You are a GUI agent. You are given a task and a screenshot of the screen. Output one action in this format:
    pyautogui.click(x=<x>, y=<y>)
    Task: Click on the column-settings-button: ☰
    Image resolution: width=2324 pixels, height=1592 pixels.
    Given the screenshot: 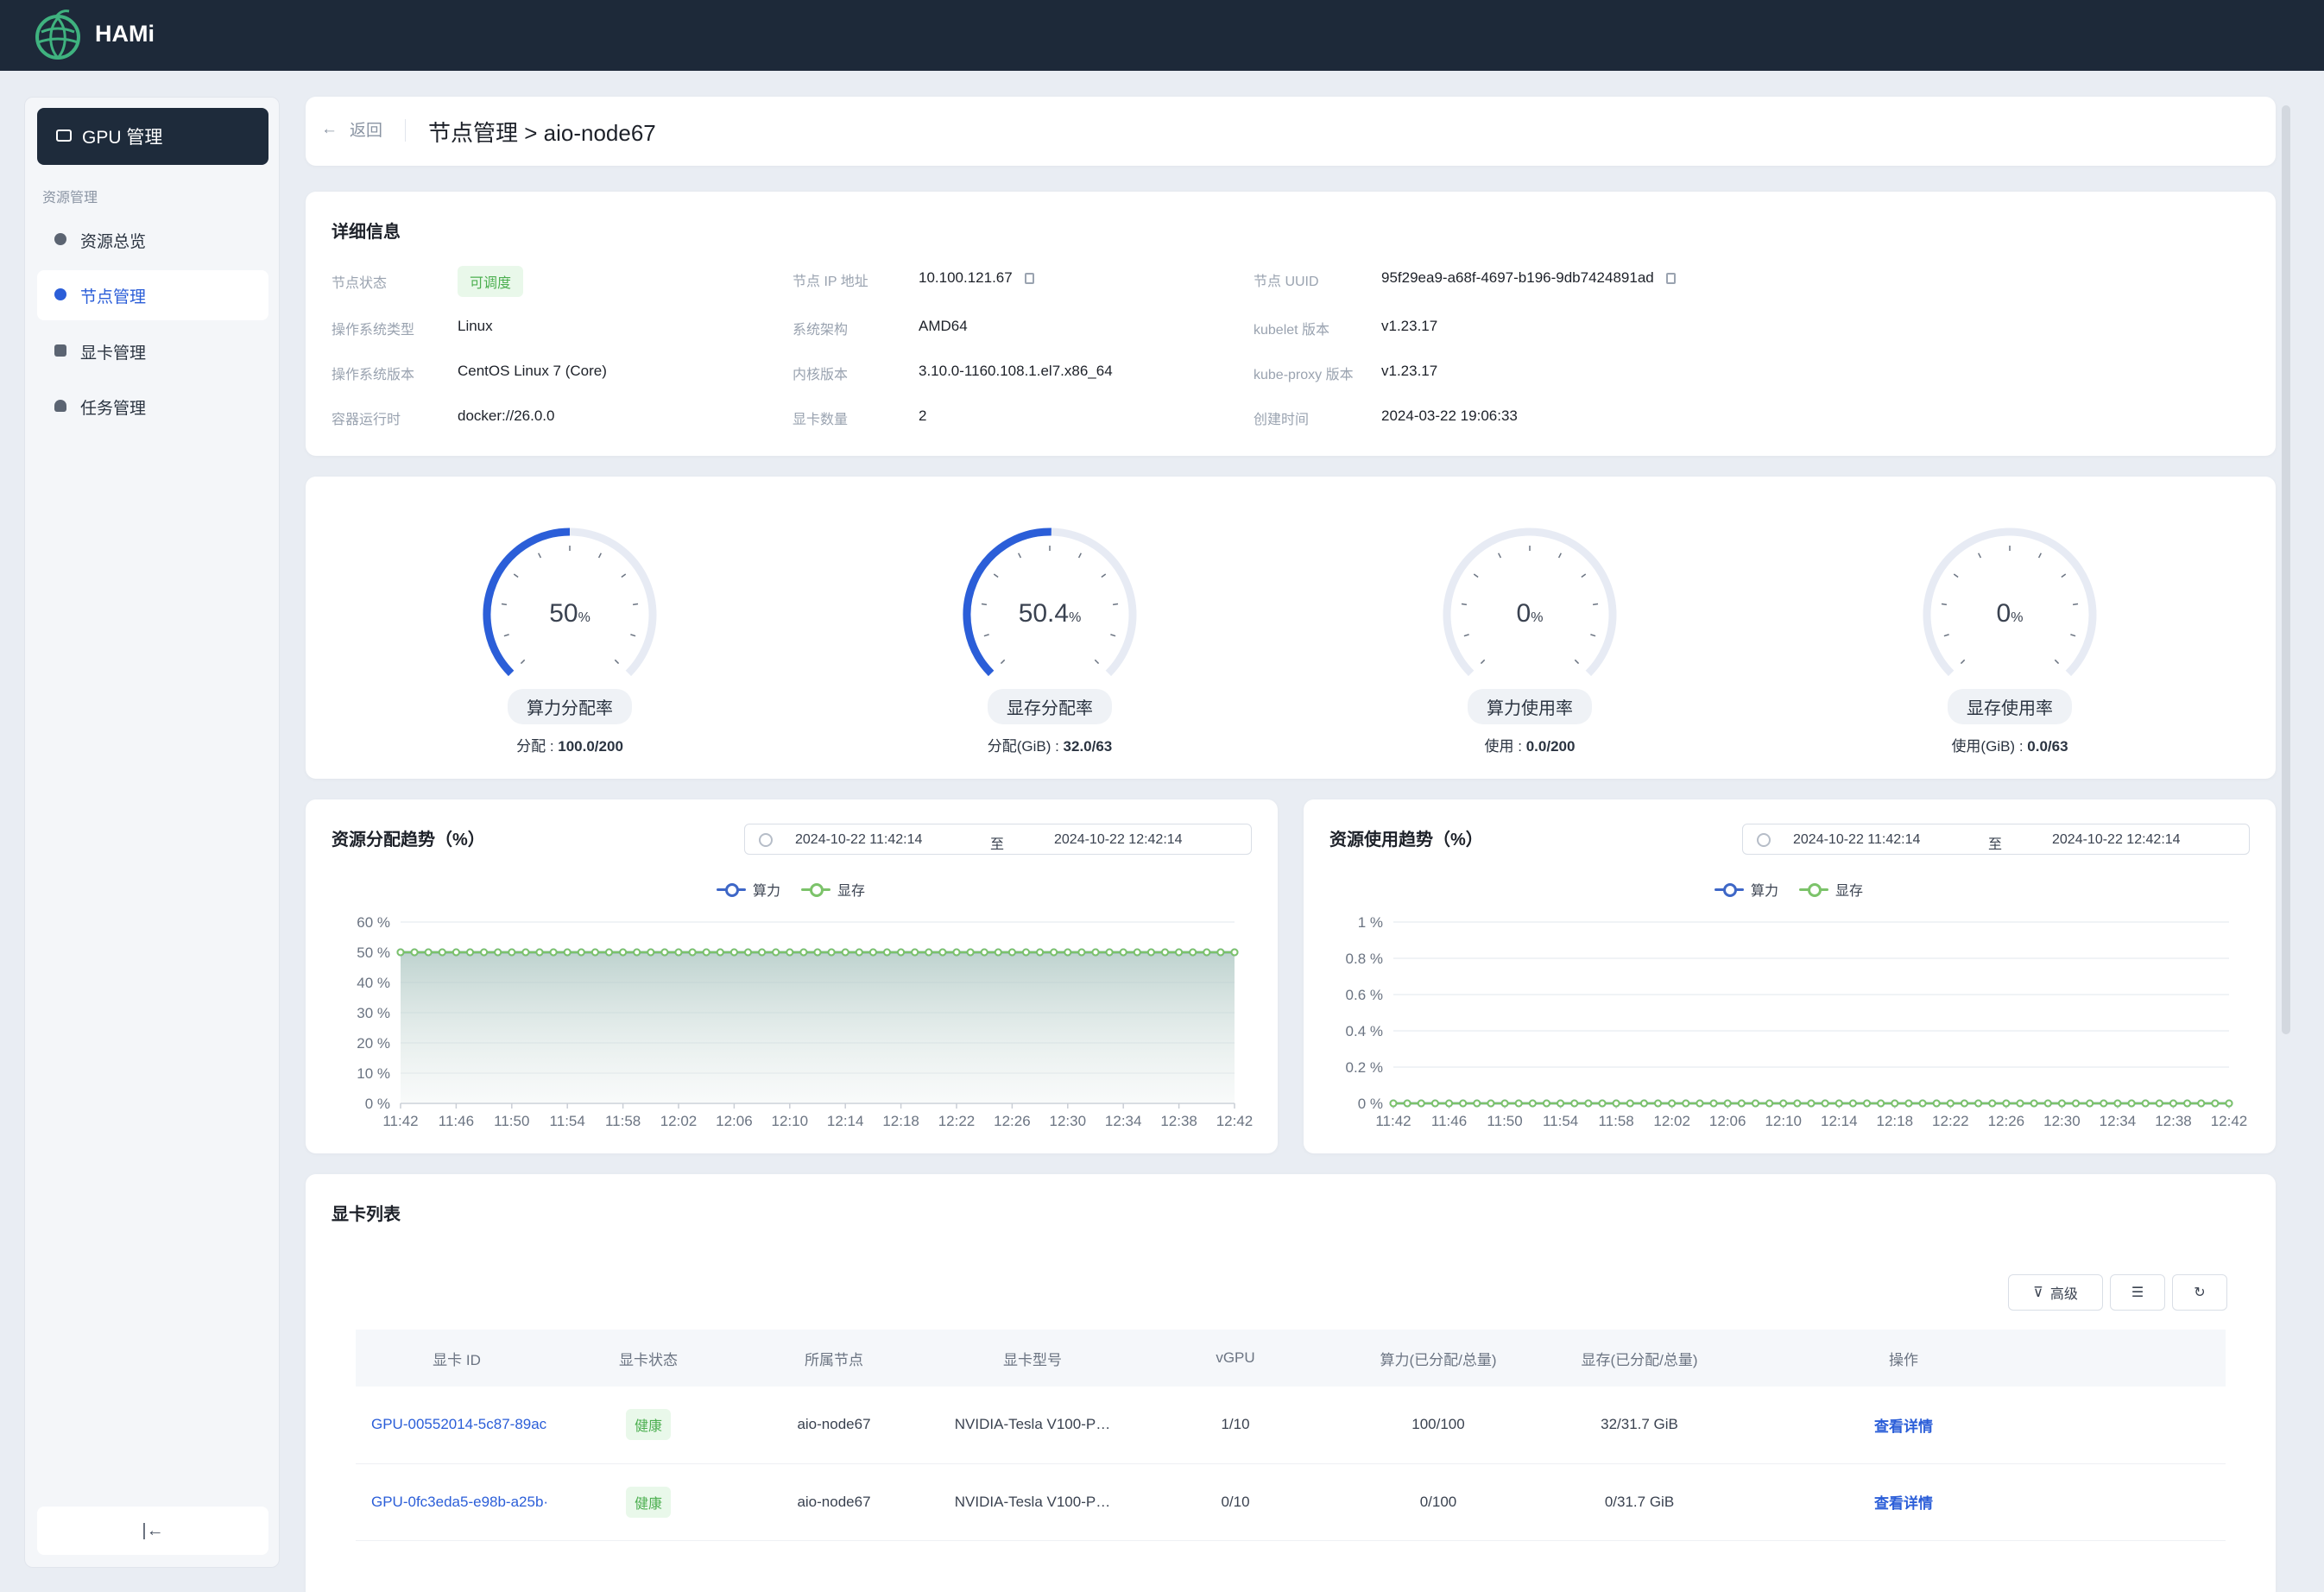 What is the action you would take?
    pyautogui.click(x=2137, y=1292)
    